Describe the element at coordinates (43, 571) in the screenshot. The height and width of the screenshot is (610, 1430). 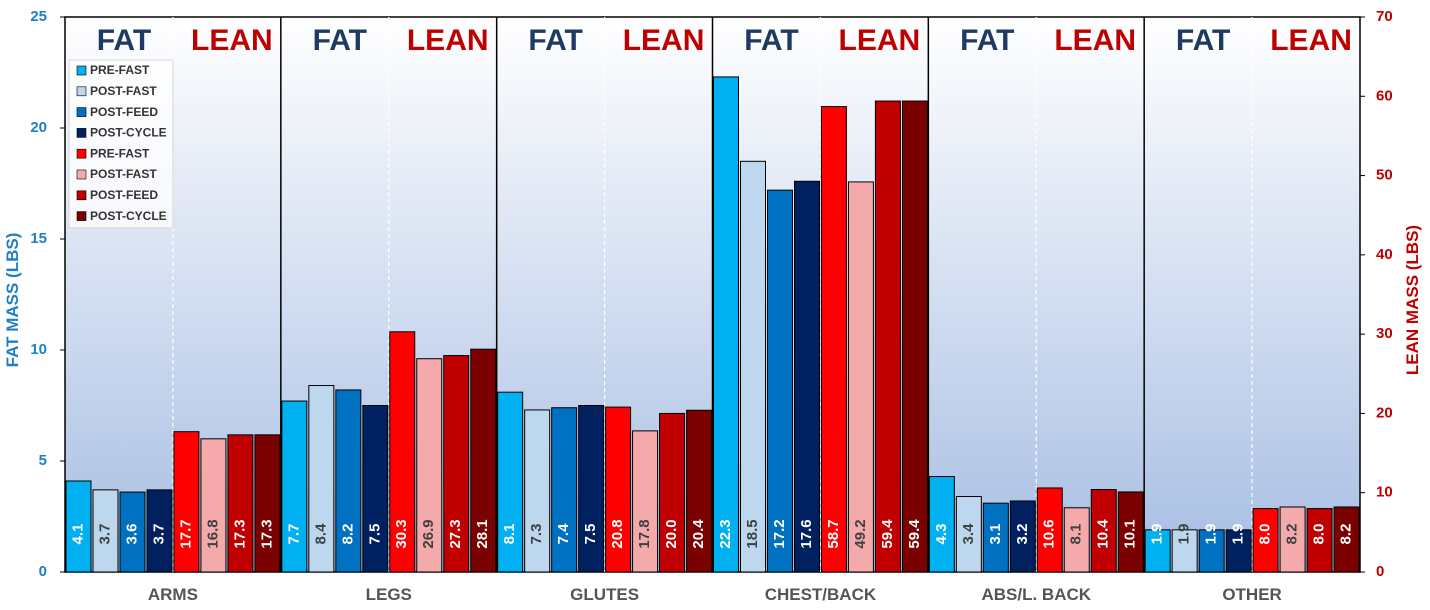
I see `left-tick-label: 0` at that location.